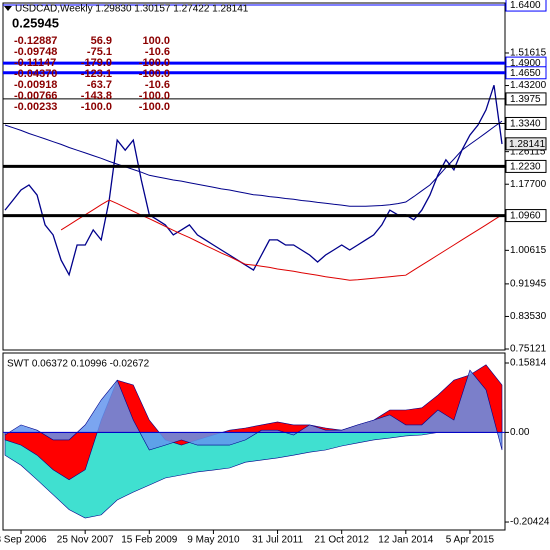 Image resolution: width=550 pixels, height=550 pixels. Describe the element at coordinates (528, 316) in the screenshot. I see `y-tick-label: 0.83530` at that location.